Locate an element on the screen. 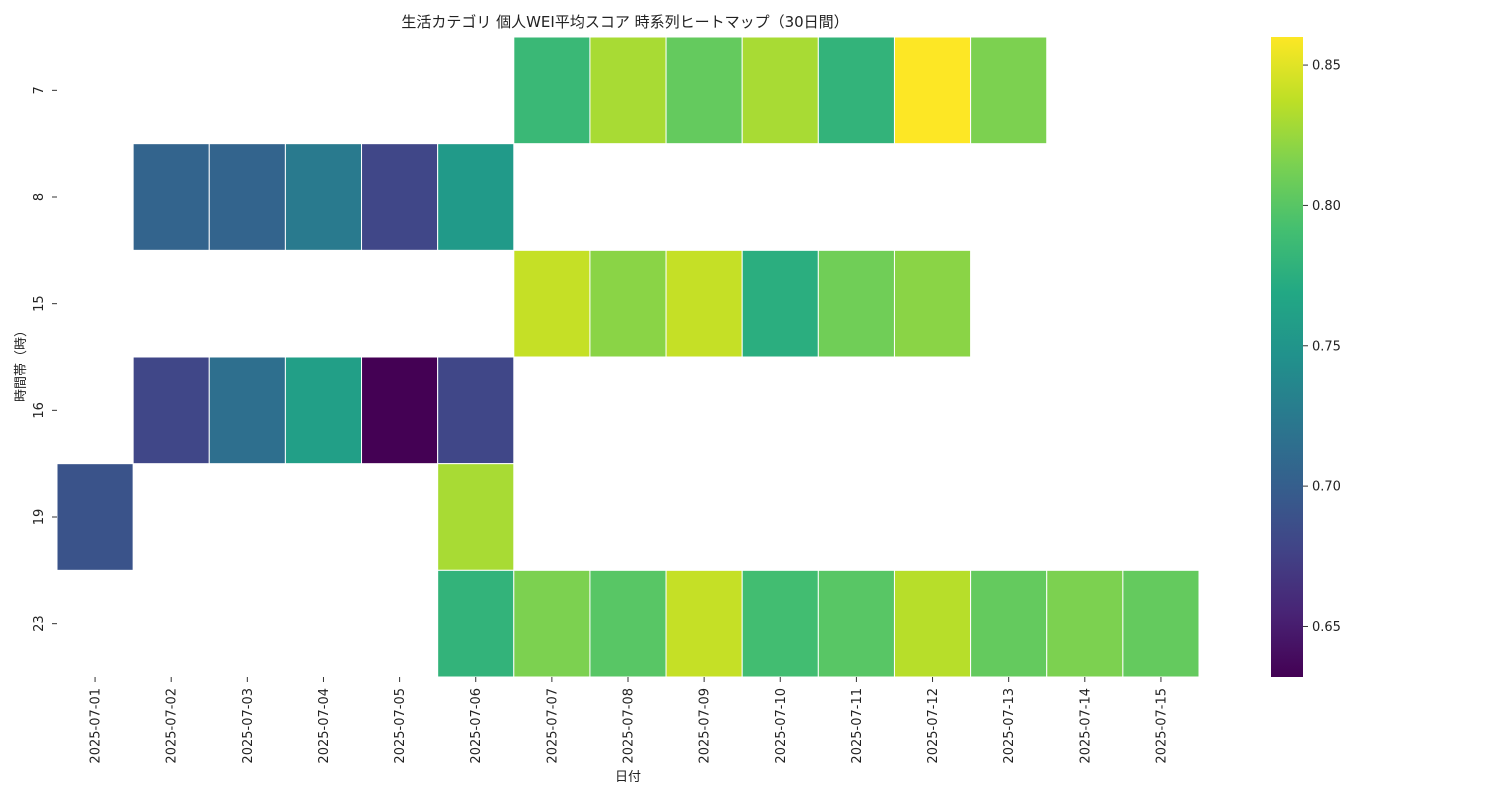  x-tick-label: 2025-07-04 is located at coordinates (324, 726).